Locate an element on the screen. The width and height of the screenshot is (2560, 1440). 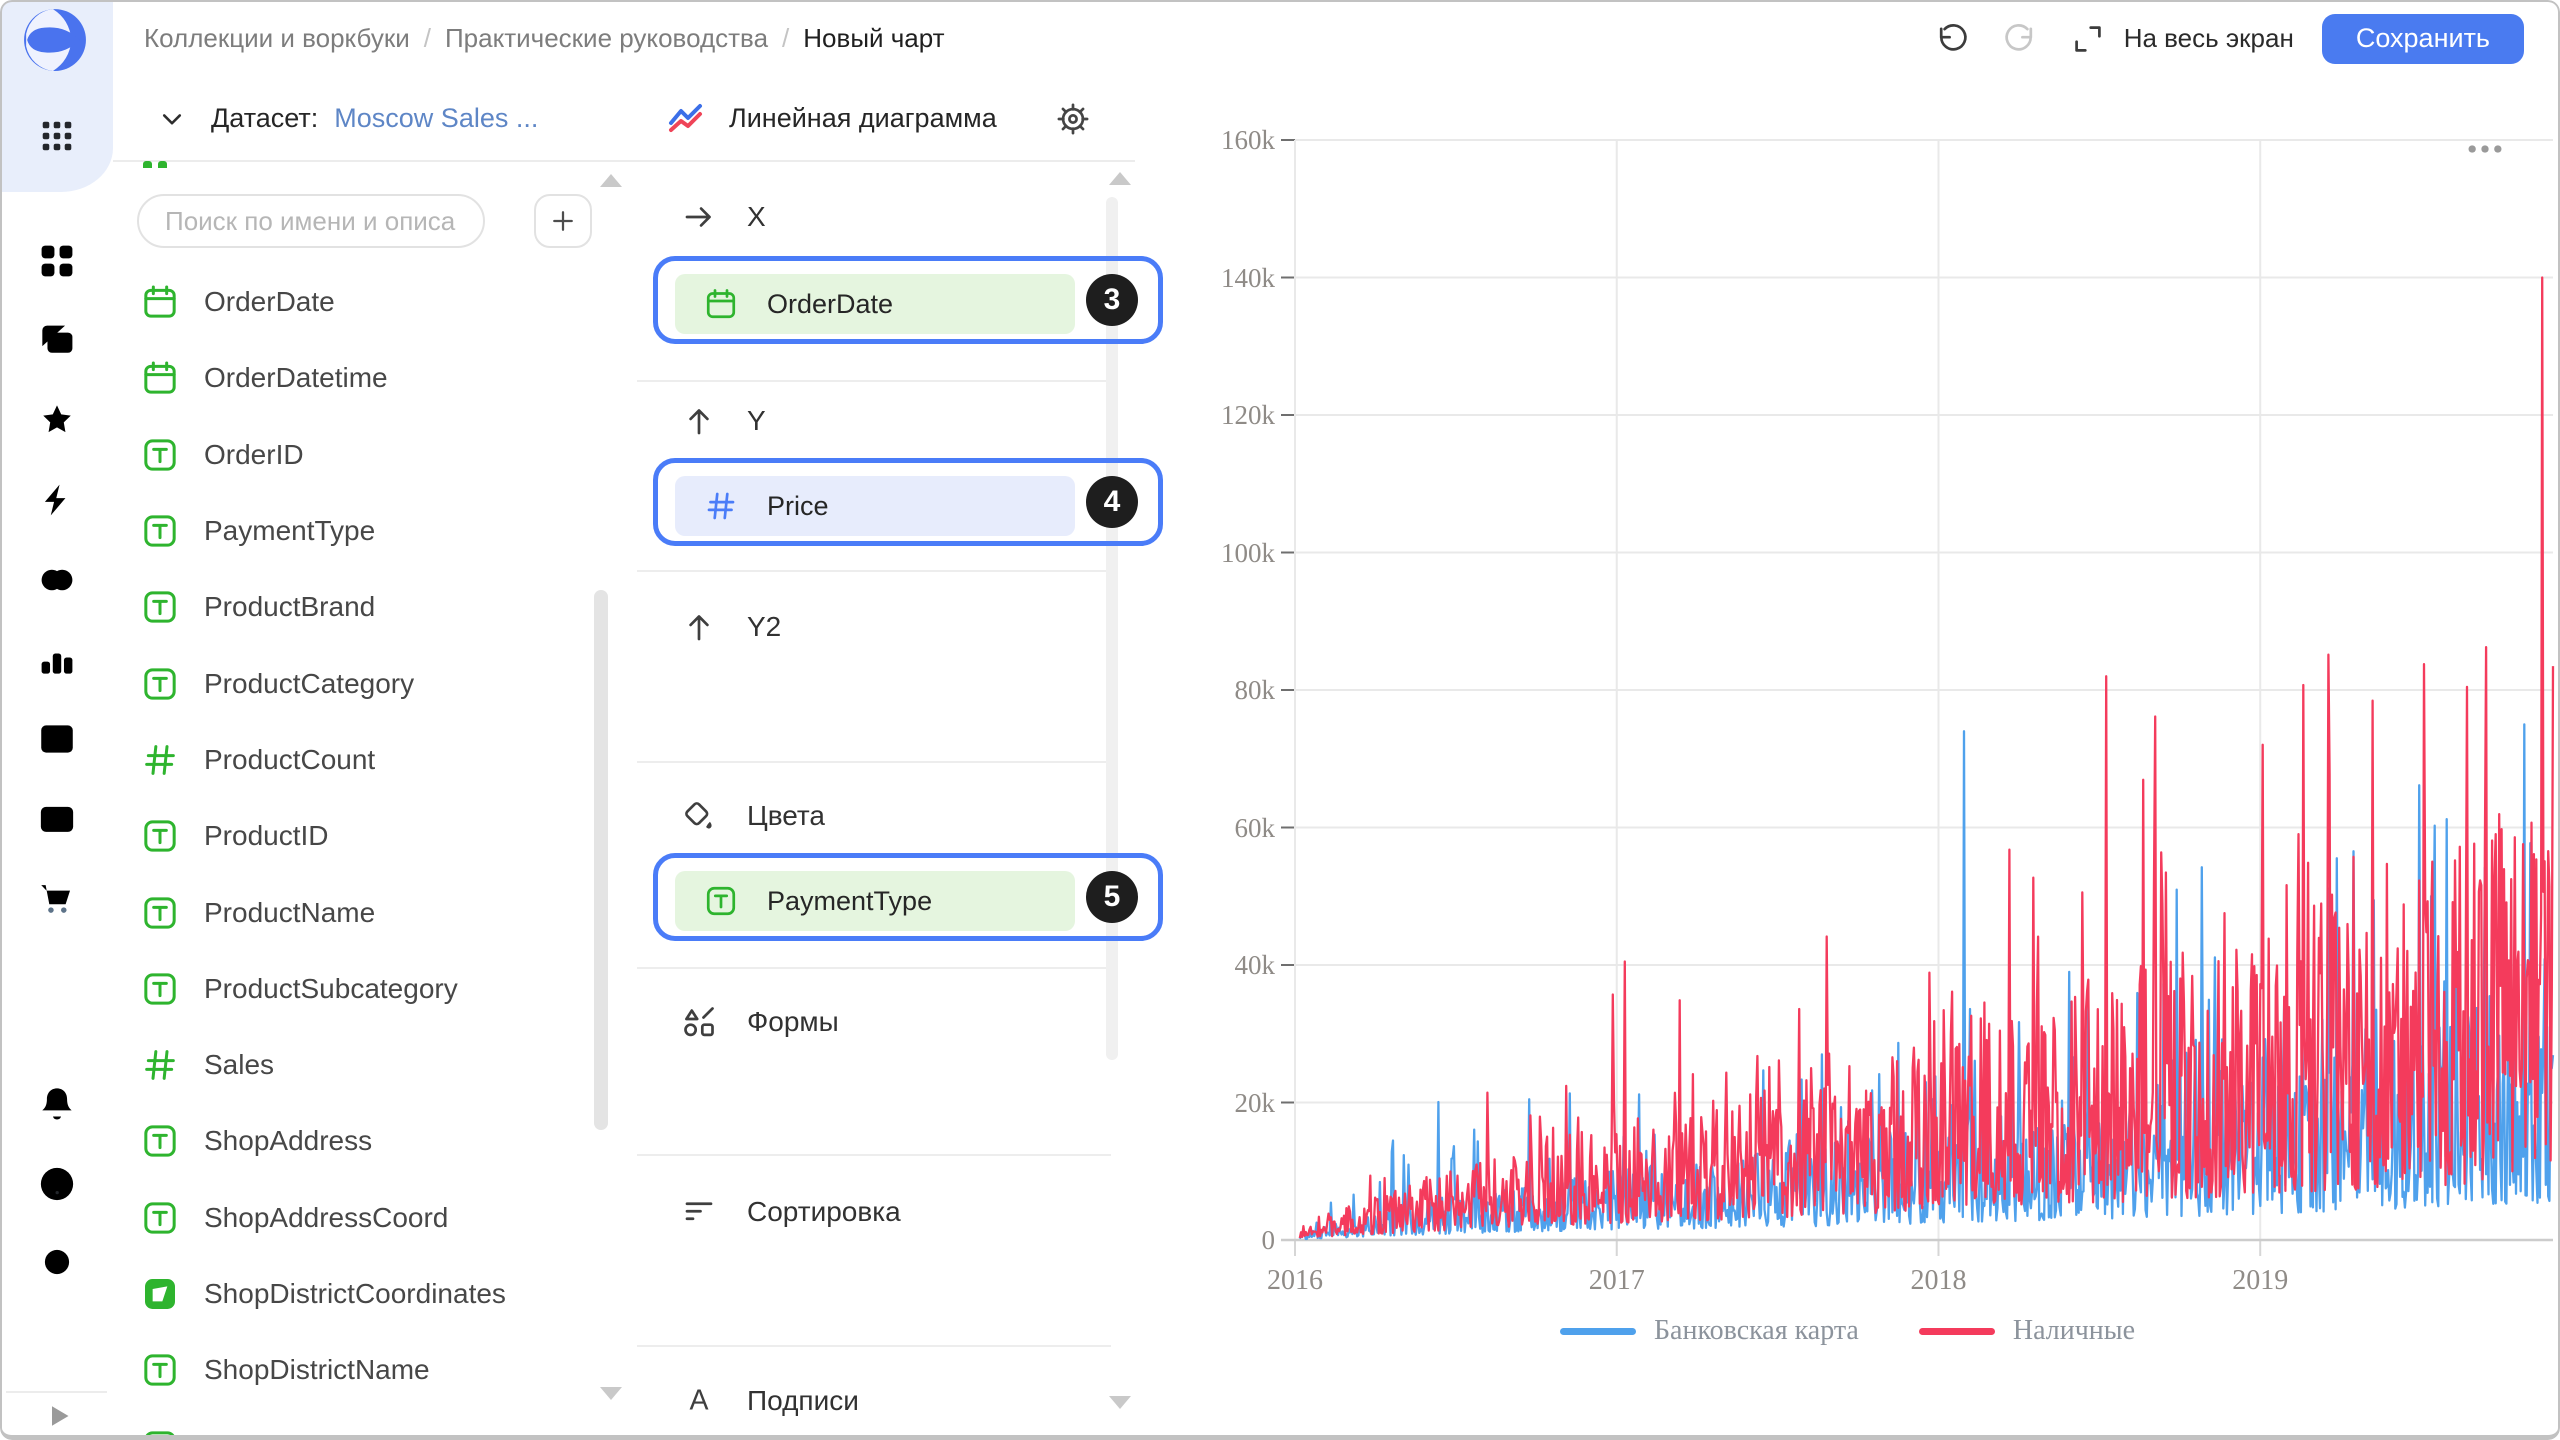
field-list-scrollbar is located at coordinates (601, 860).